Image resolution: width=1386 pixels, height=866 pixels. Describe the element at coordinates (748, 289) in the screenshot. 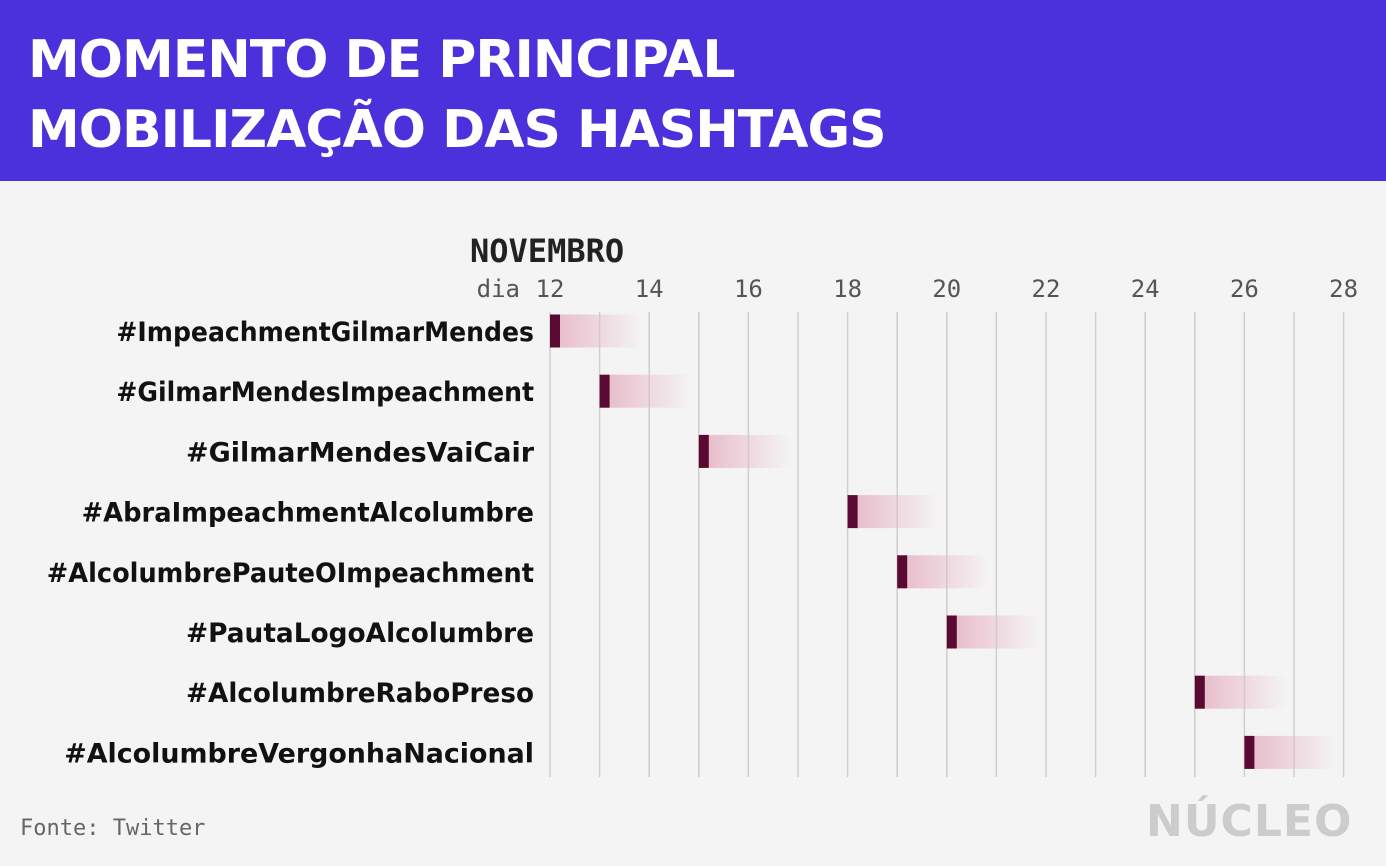

I see `x-tick-label: 16` at that location.